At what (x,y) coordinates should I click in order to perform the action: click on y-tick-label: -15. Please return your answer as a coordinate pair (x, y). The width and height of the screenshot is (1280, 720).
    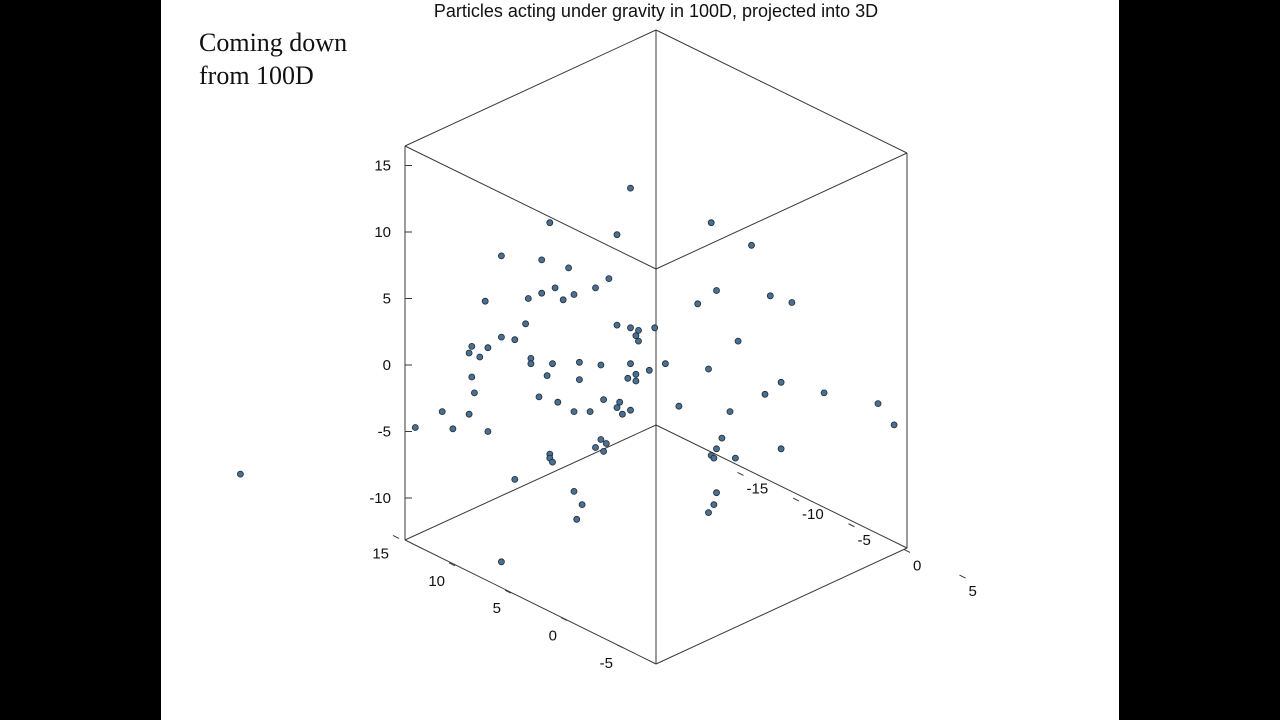
    Looking at the image, I should click on (758, 488).